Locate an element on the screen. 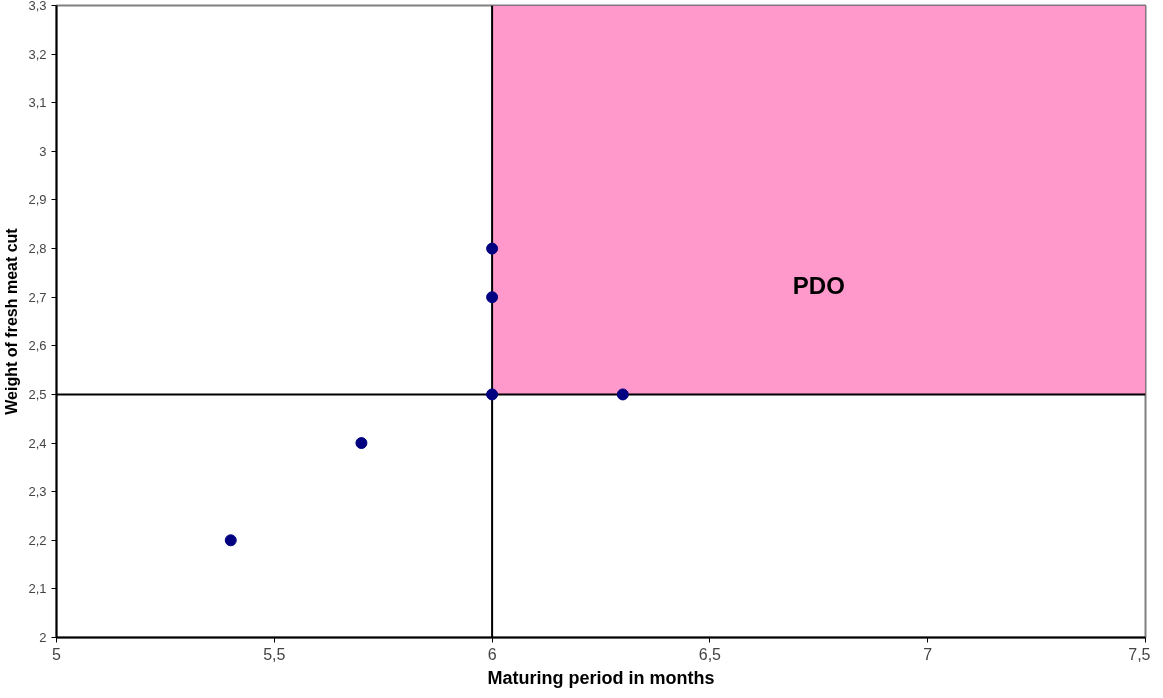  y-tick-label: 2,3 is located at coordinates (37, 492).